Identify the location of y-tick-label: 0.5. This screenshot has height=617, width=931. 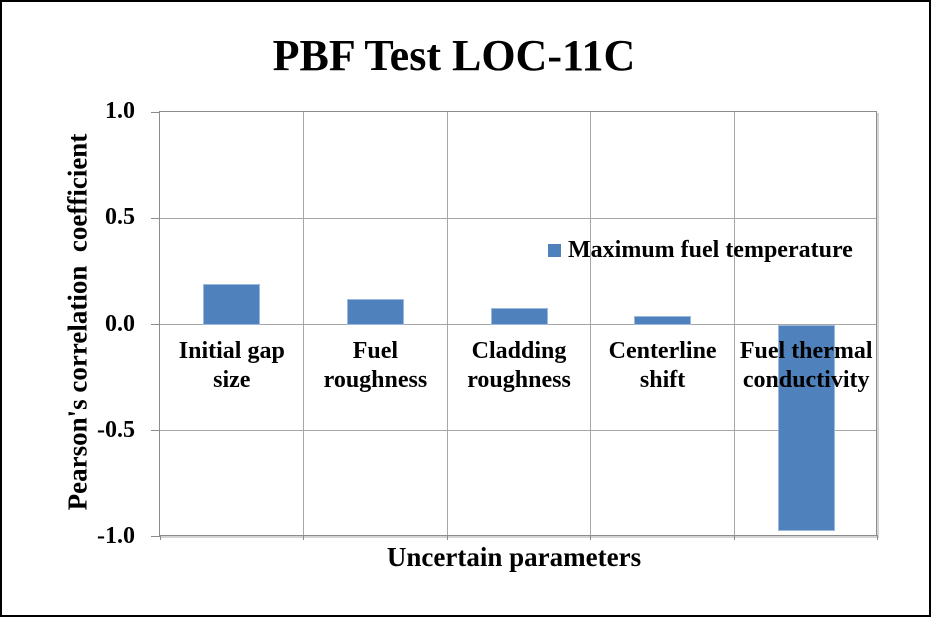
(120, 217).